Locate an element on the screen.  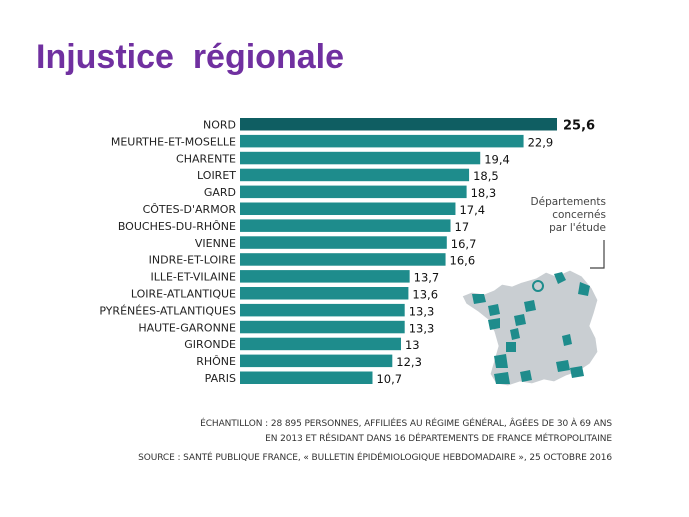
category-label: NORD is located at coordinates (219, 125).